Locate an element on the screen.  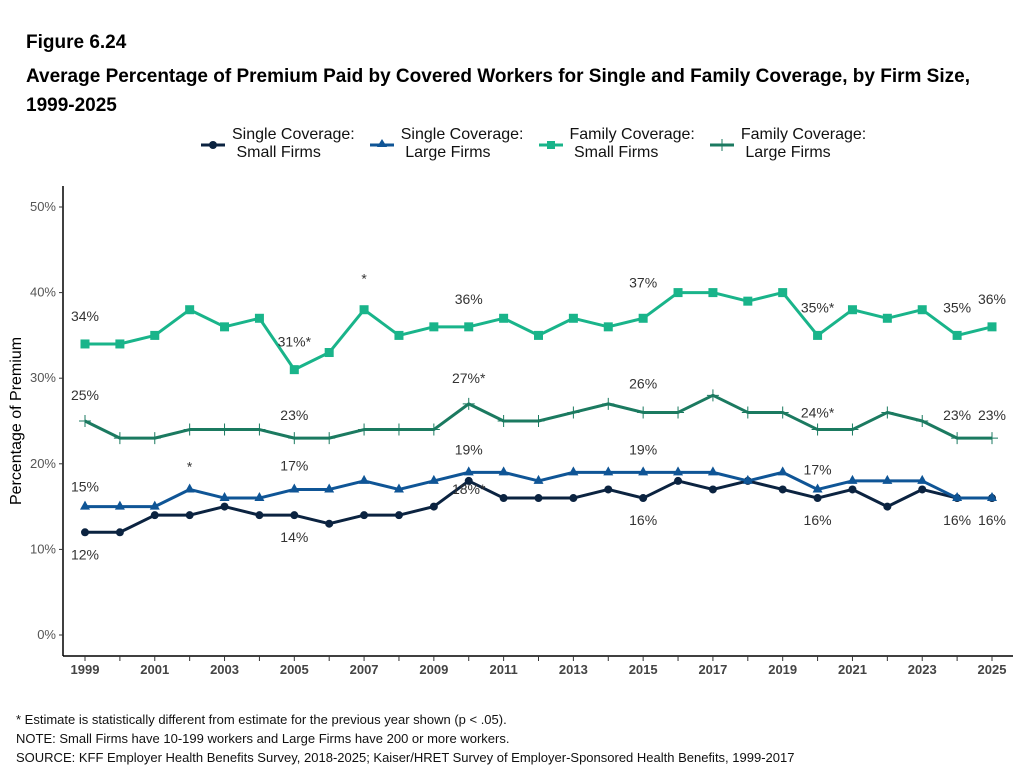
x-tick-label: 2013 is located at coordinates (573, 669).